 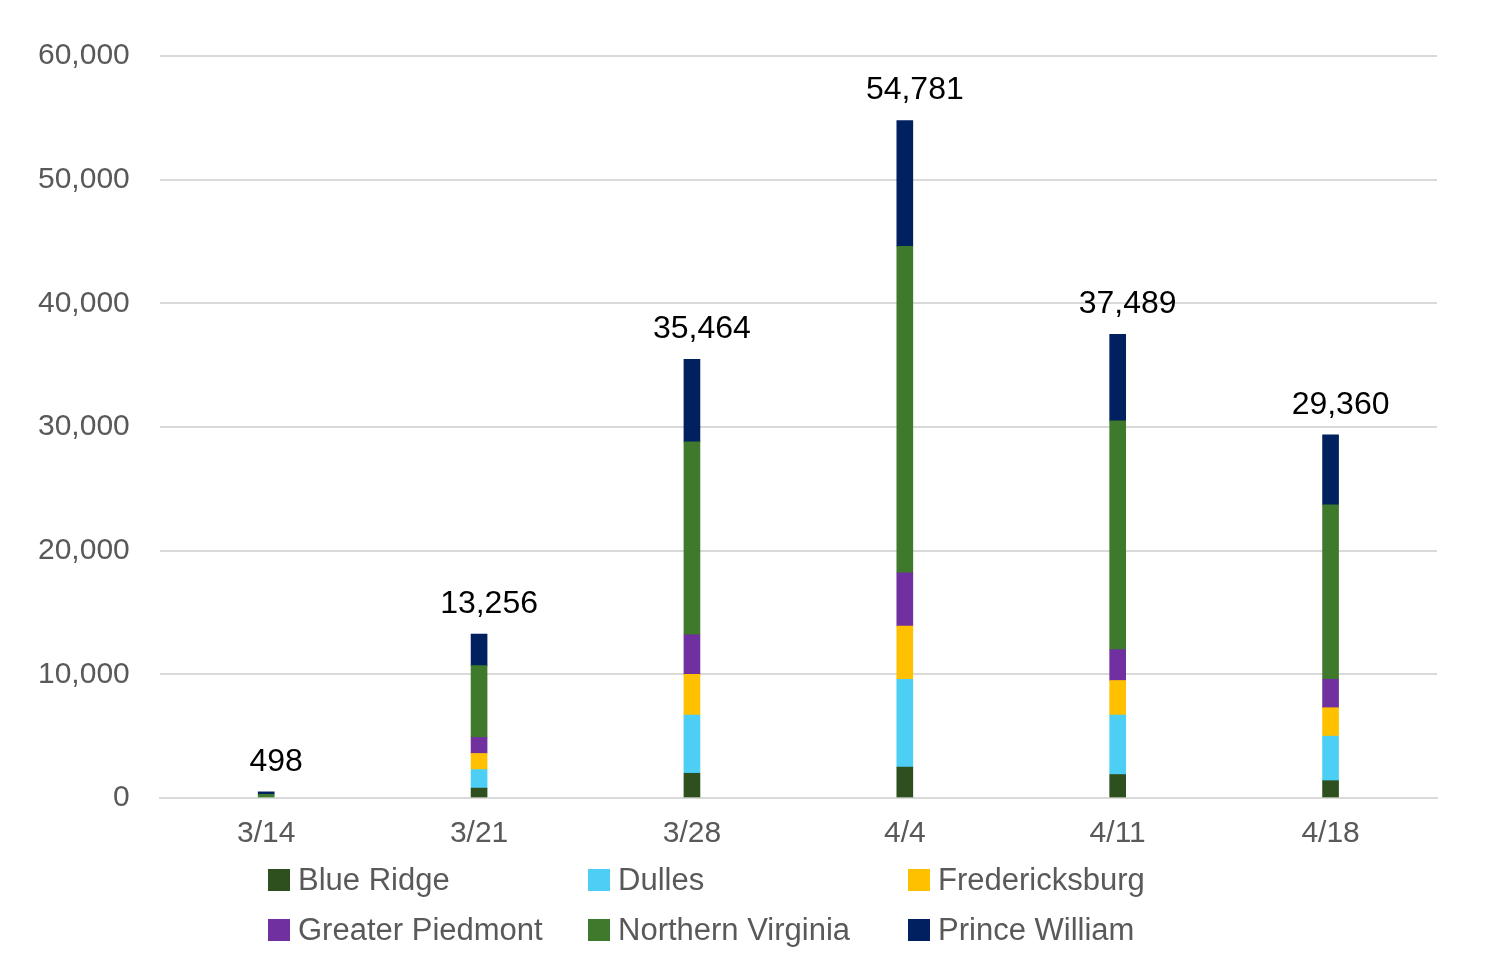 What do you see at coordinates (121, 796) in the screenshot?
I see `y-tick-label: 0` at bounding box center [121, 796].